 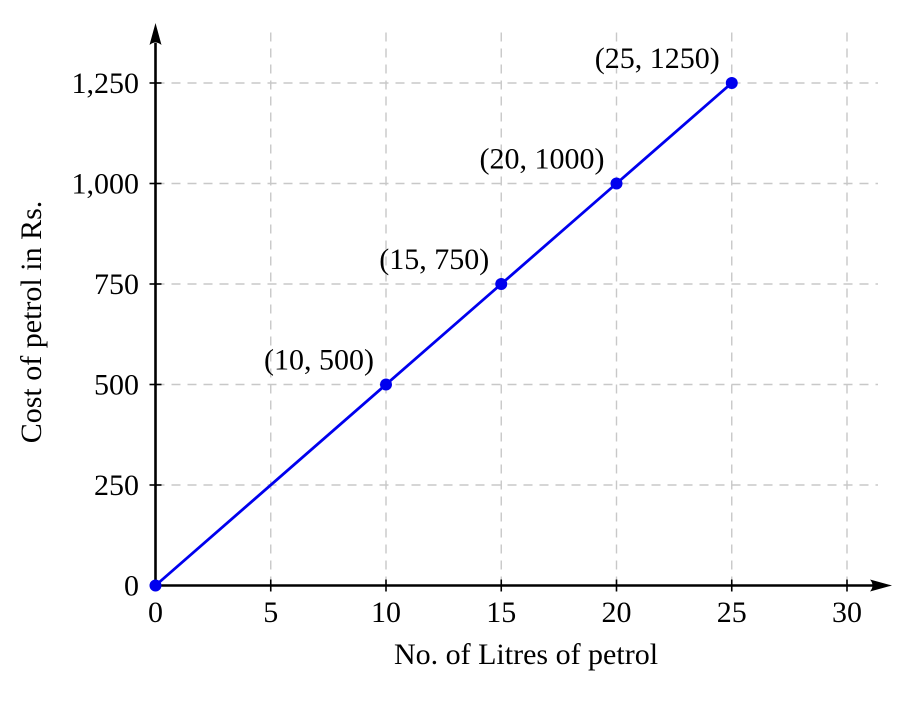 I want to click on x-tick-label: 10, so click(x=386, y=612).